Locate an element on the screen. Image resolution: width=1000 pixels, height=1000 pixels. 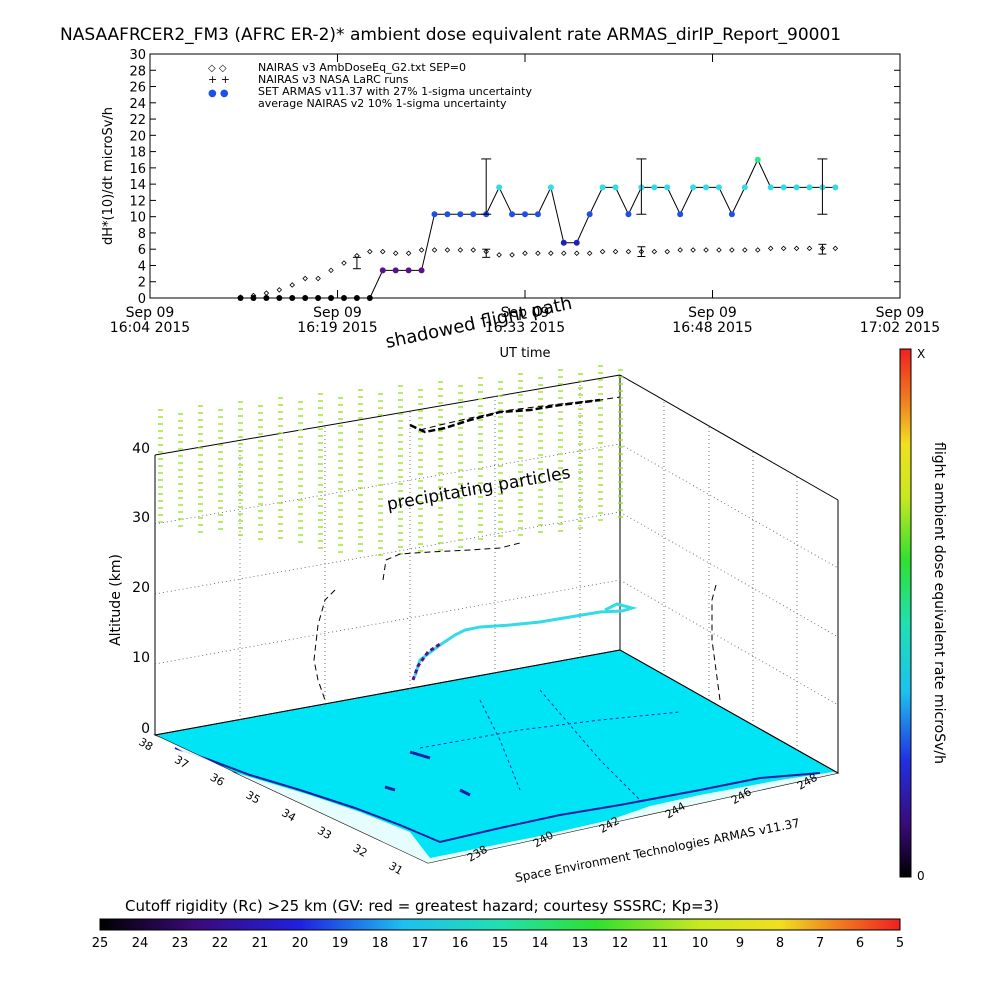
y-tick-label: 30 is located at coordinates (137, 55).